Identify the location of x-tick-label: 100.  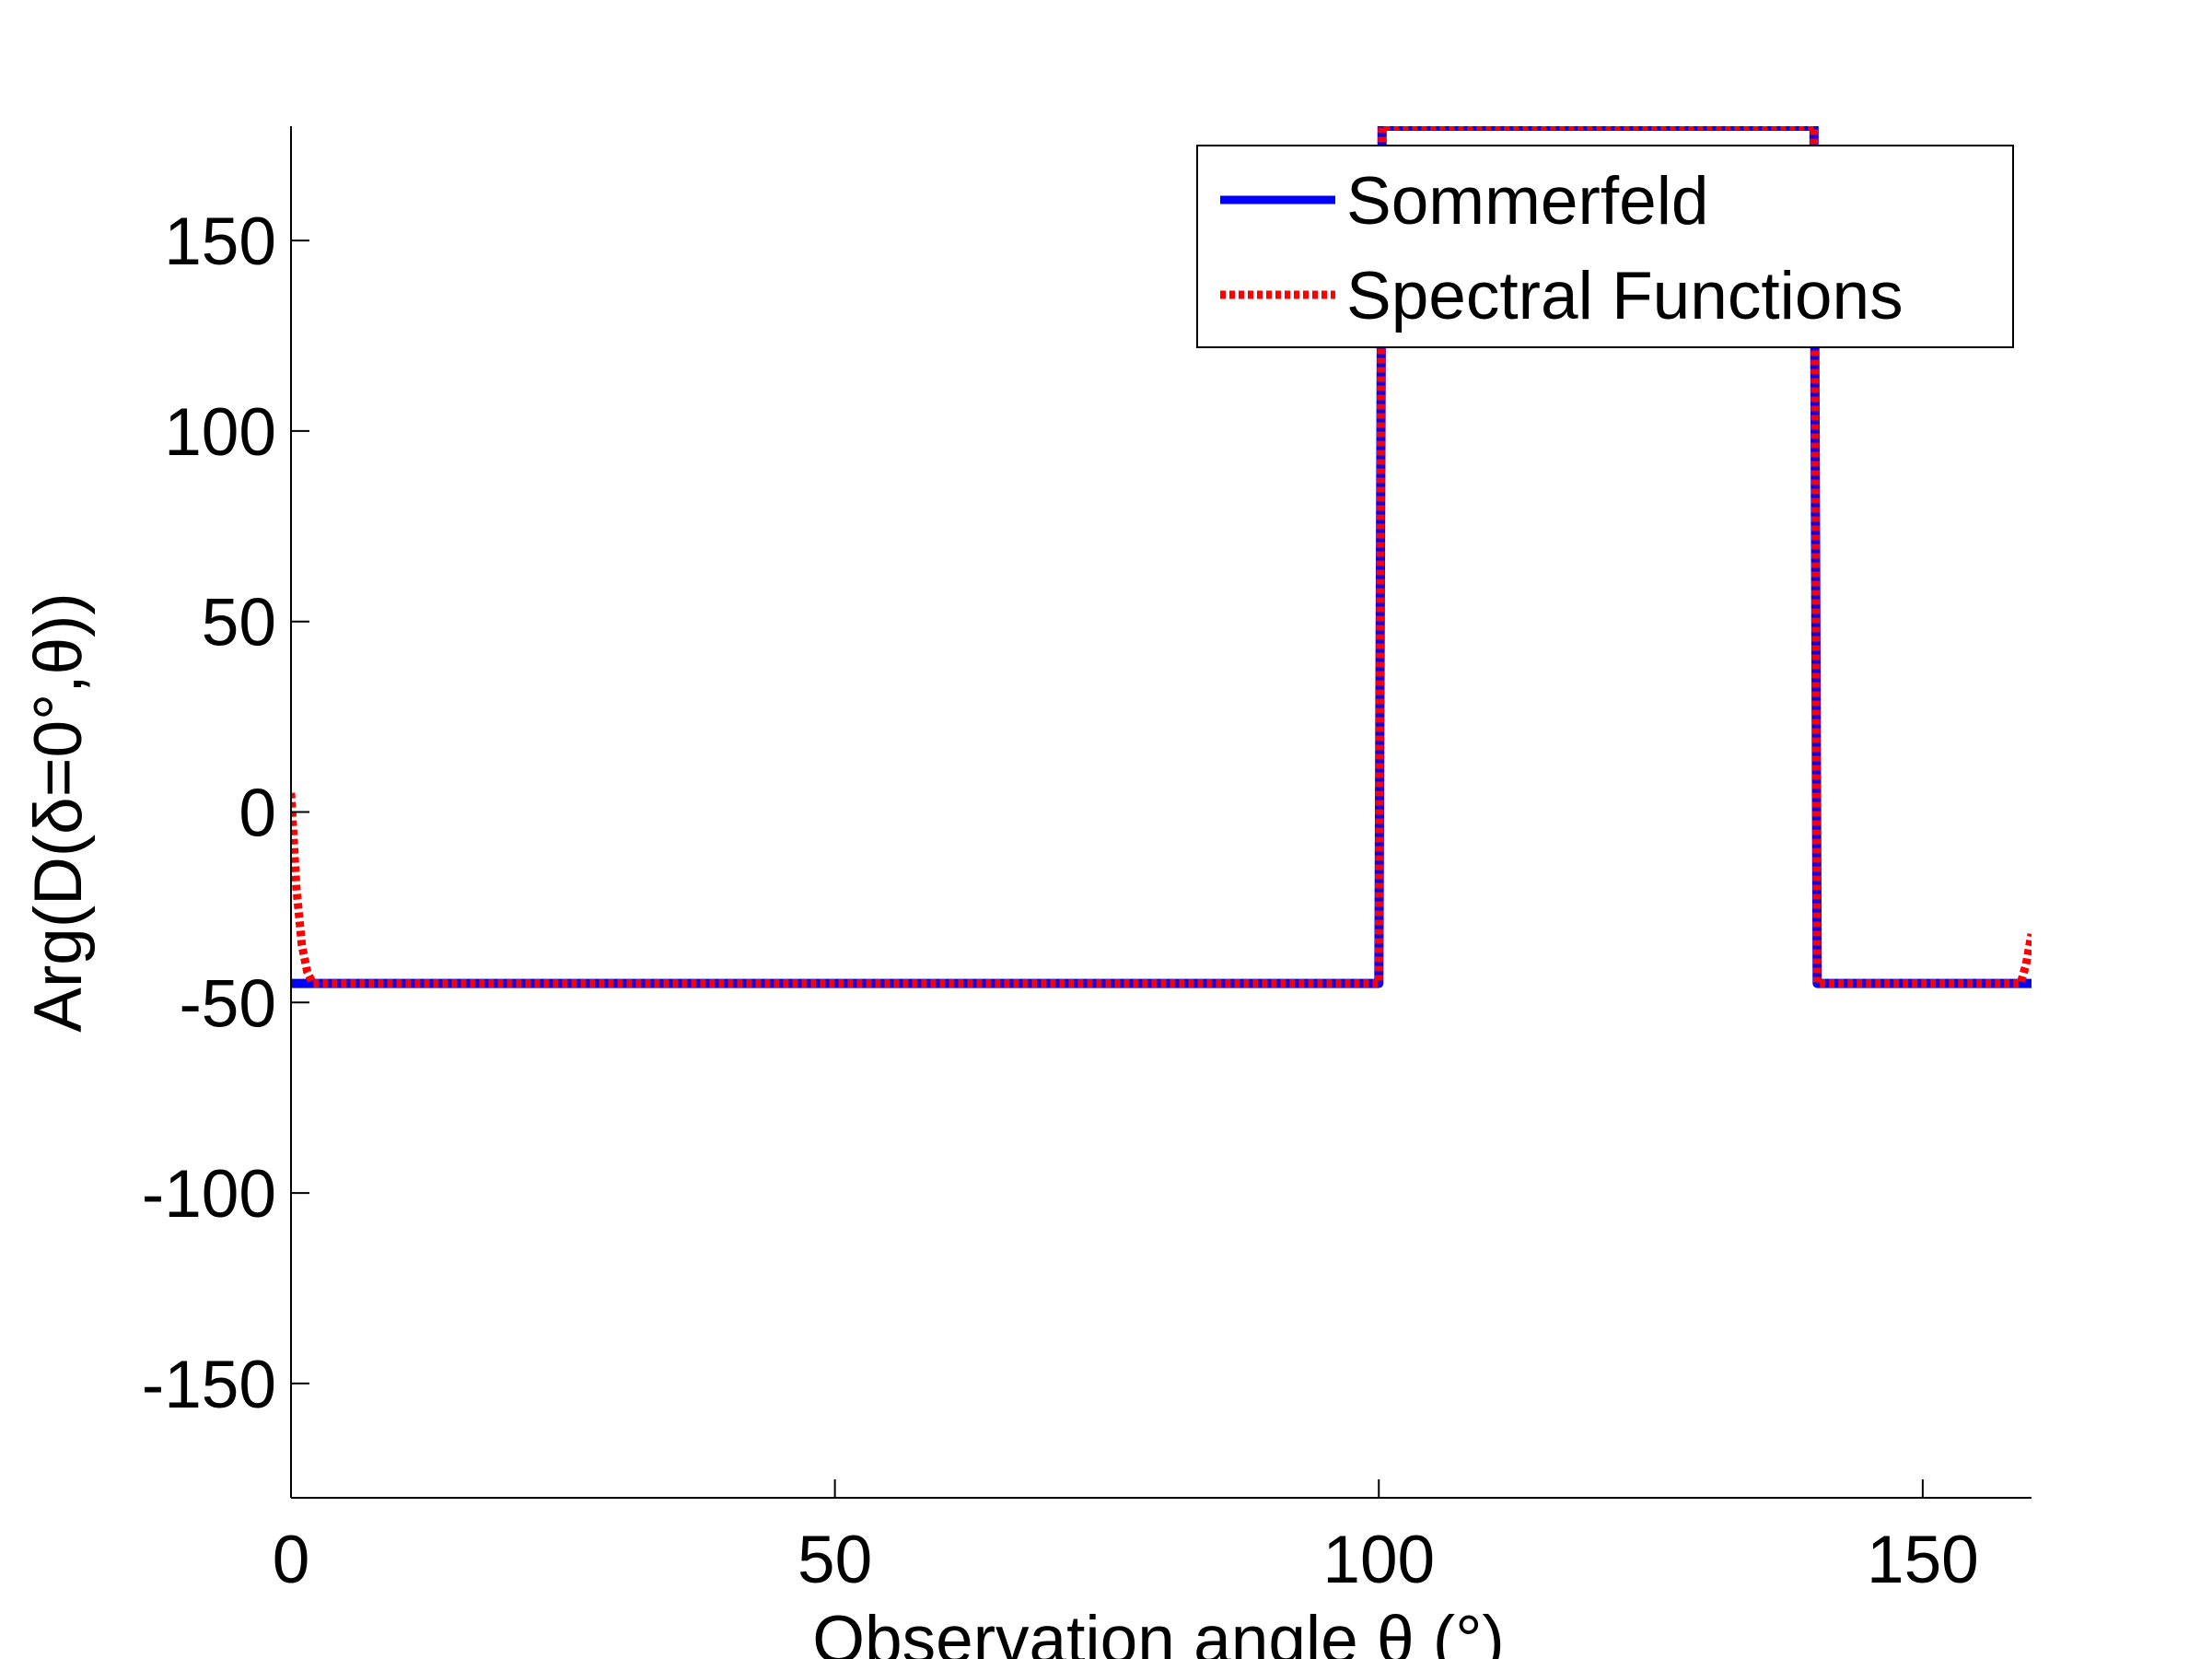
(1379, 1560).